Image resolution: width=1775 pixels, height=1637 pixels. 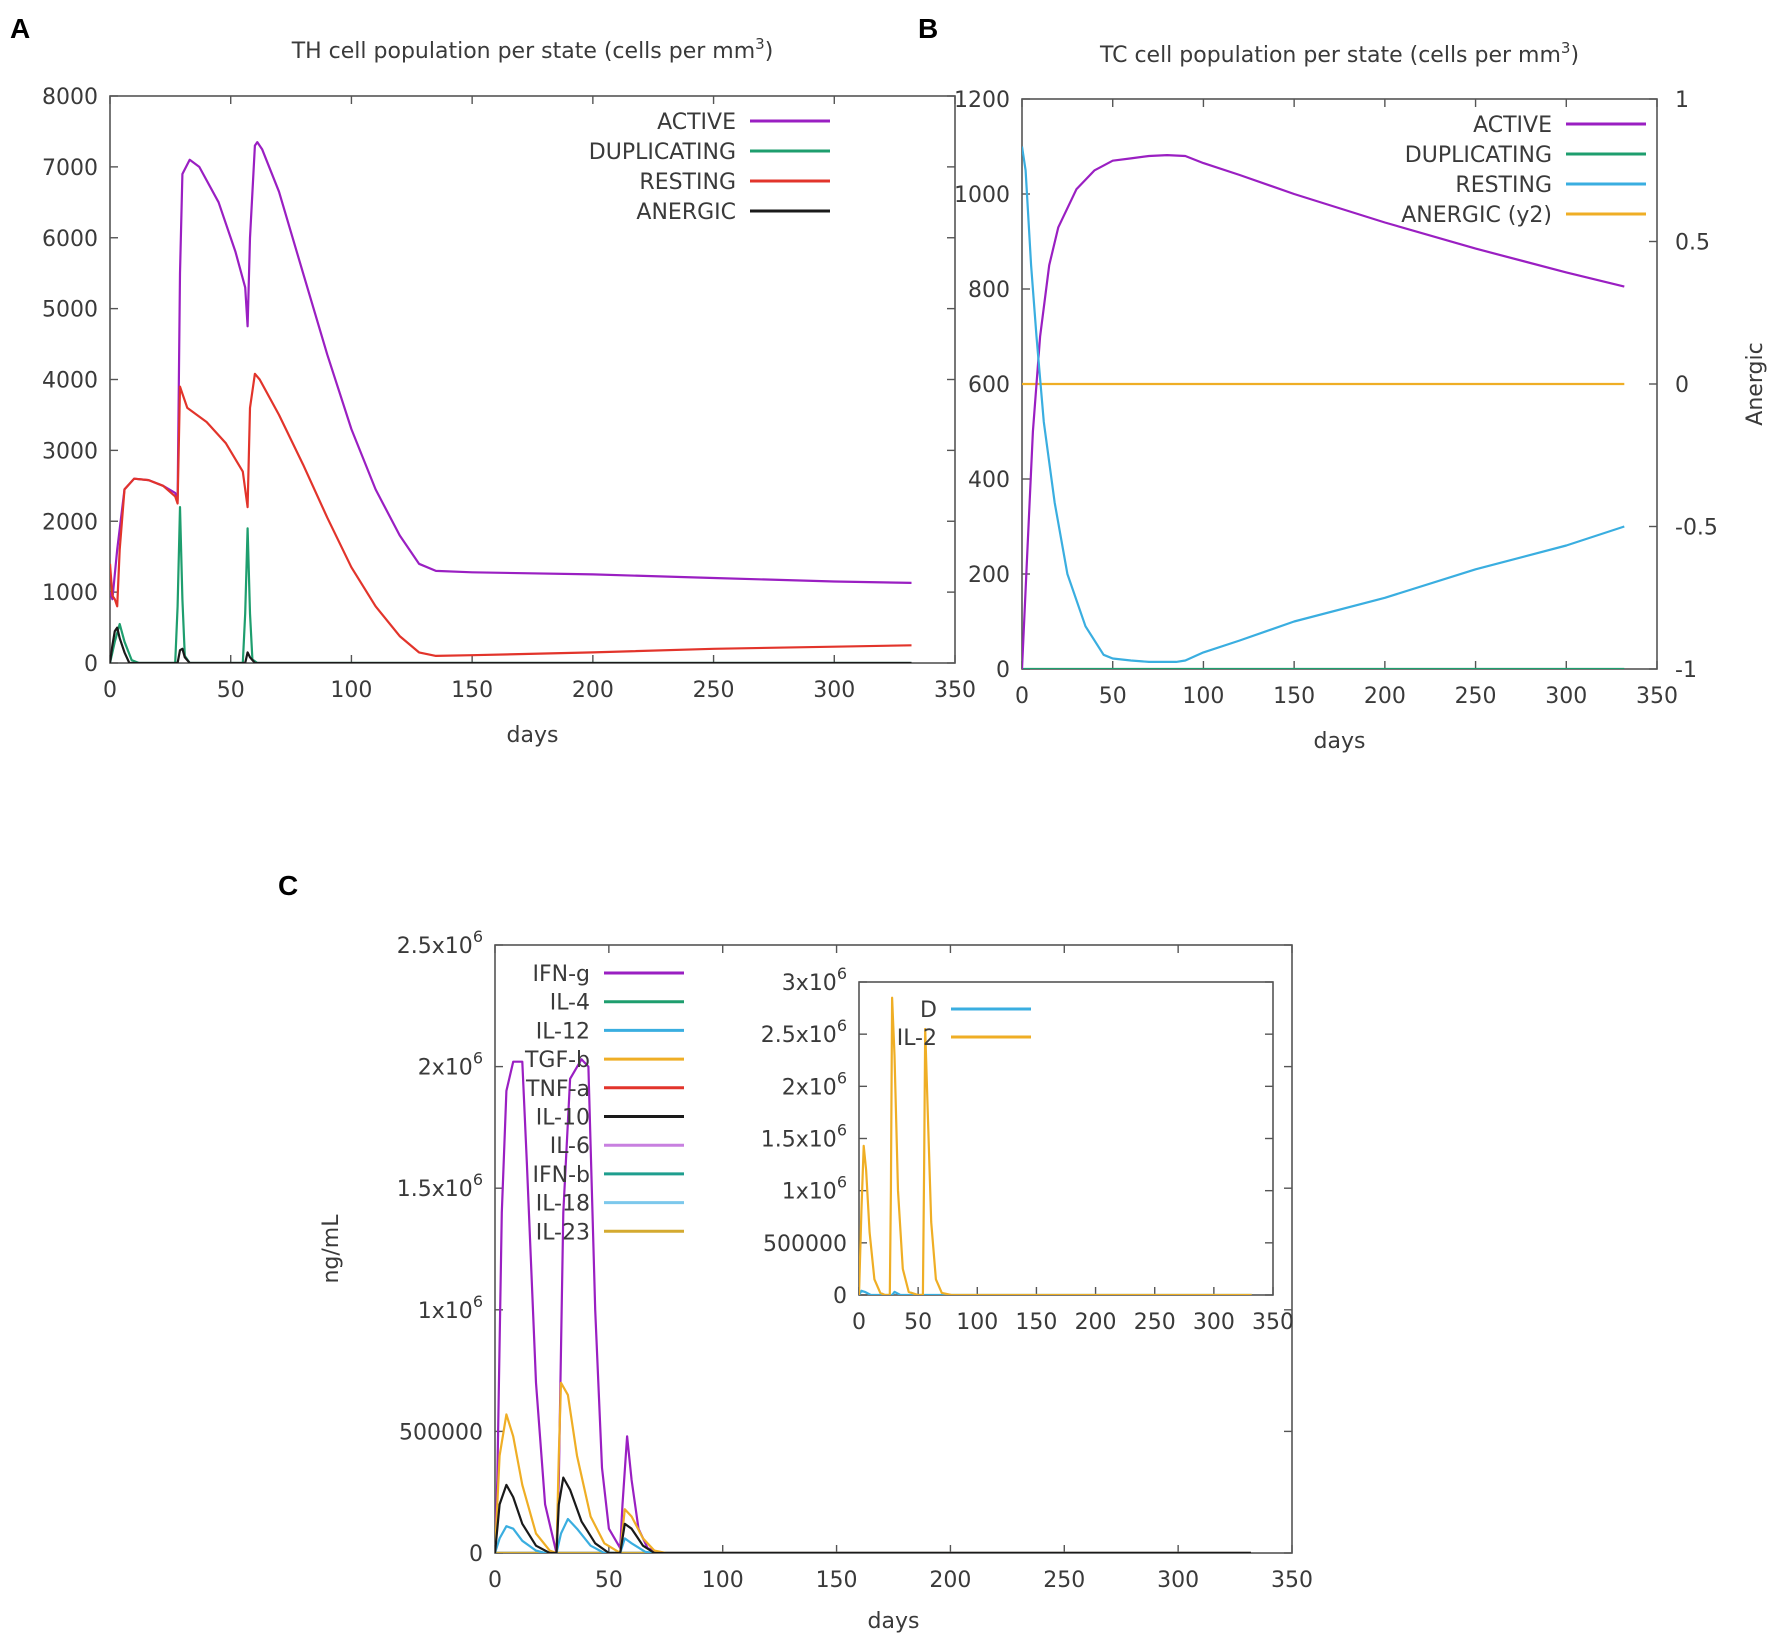 What do you see at coordinates (1682, 100) in the screenshot?
I see `y2-tick-label: 1` at bounding box center [1682, 100].